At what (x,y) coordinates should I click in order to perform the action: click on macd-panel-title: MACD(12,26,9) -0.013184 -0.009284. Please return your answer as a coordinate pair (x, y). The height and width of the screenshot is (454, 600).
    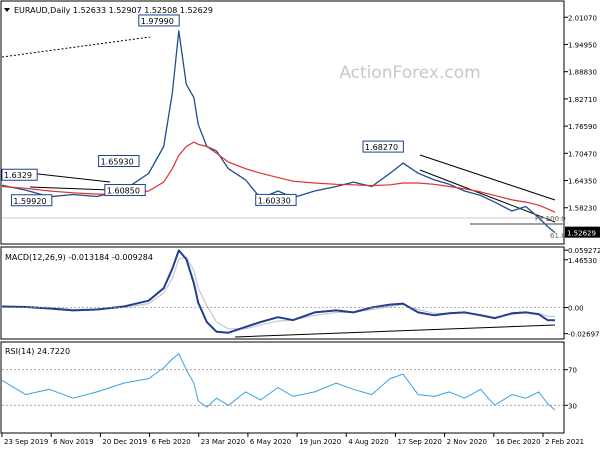
    Looking at the image, I should click on (79, 257).